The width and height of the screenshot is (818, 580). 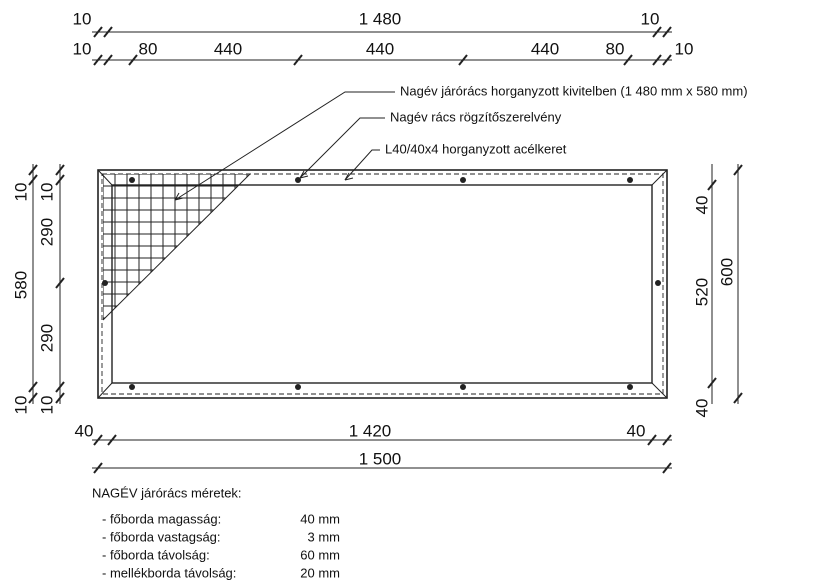 I want to click on grating-edge, so click(x=176, y=247).